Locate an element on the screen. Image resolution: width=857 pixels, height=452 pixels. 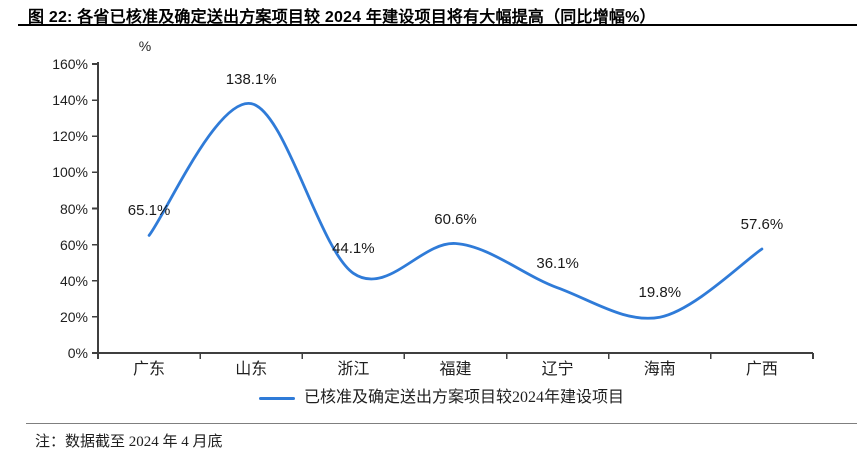
y-axis-unit-label: % is located at coordinates (145, 46).